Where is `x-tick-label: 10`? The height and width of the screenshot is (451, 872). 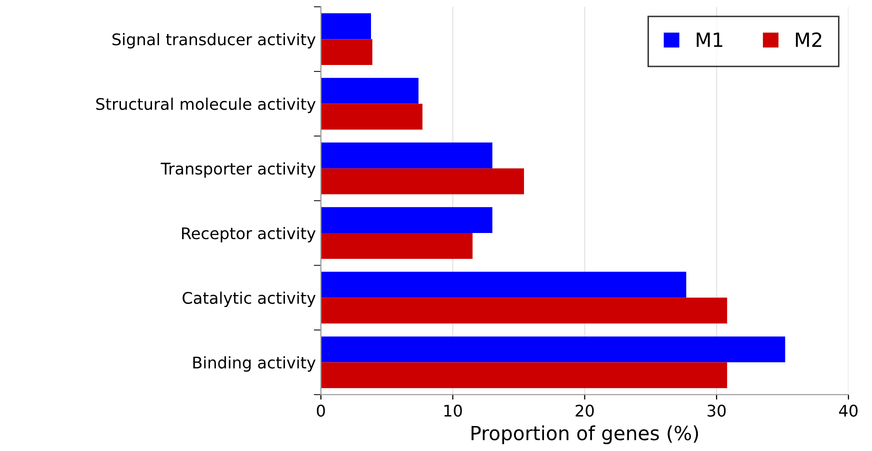 x-tick-label: 10 is located at coordinates (453, 410).